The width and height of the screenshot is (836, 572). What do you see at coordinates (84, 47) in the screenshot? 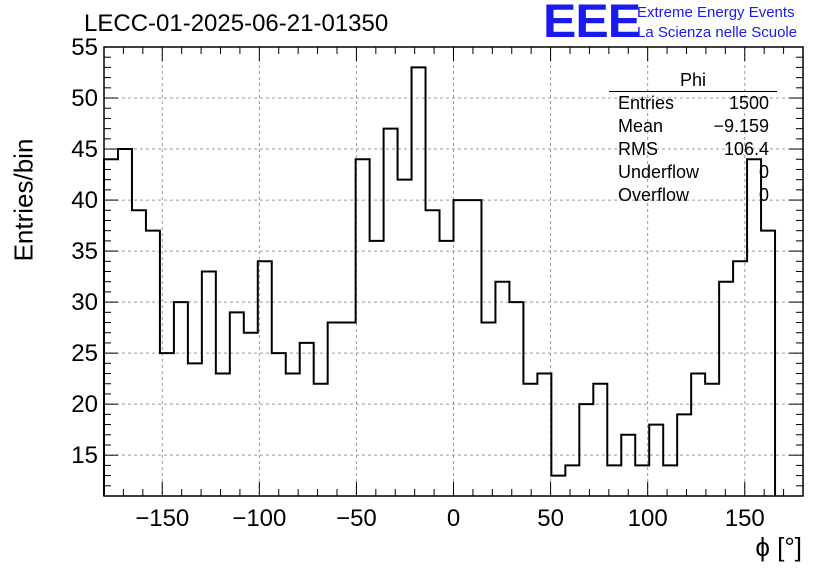
I see `y-tick-label: 55` at bounding box center [84, 47].